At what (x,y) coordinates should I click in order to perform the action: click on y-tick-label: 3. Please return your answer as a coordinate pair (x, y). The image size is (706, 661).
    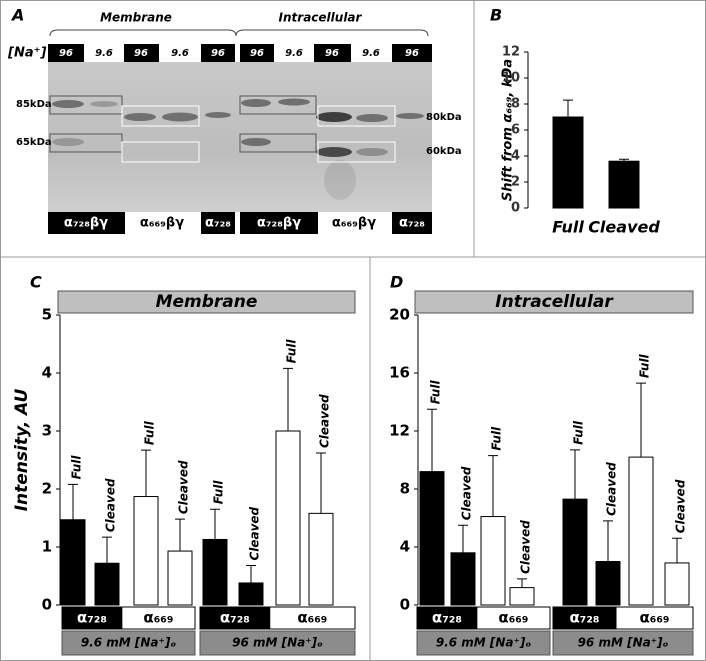
    Looking at the image, I should click on (47, 431).